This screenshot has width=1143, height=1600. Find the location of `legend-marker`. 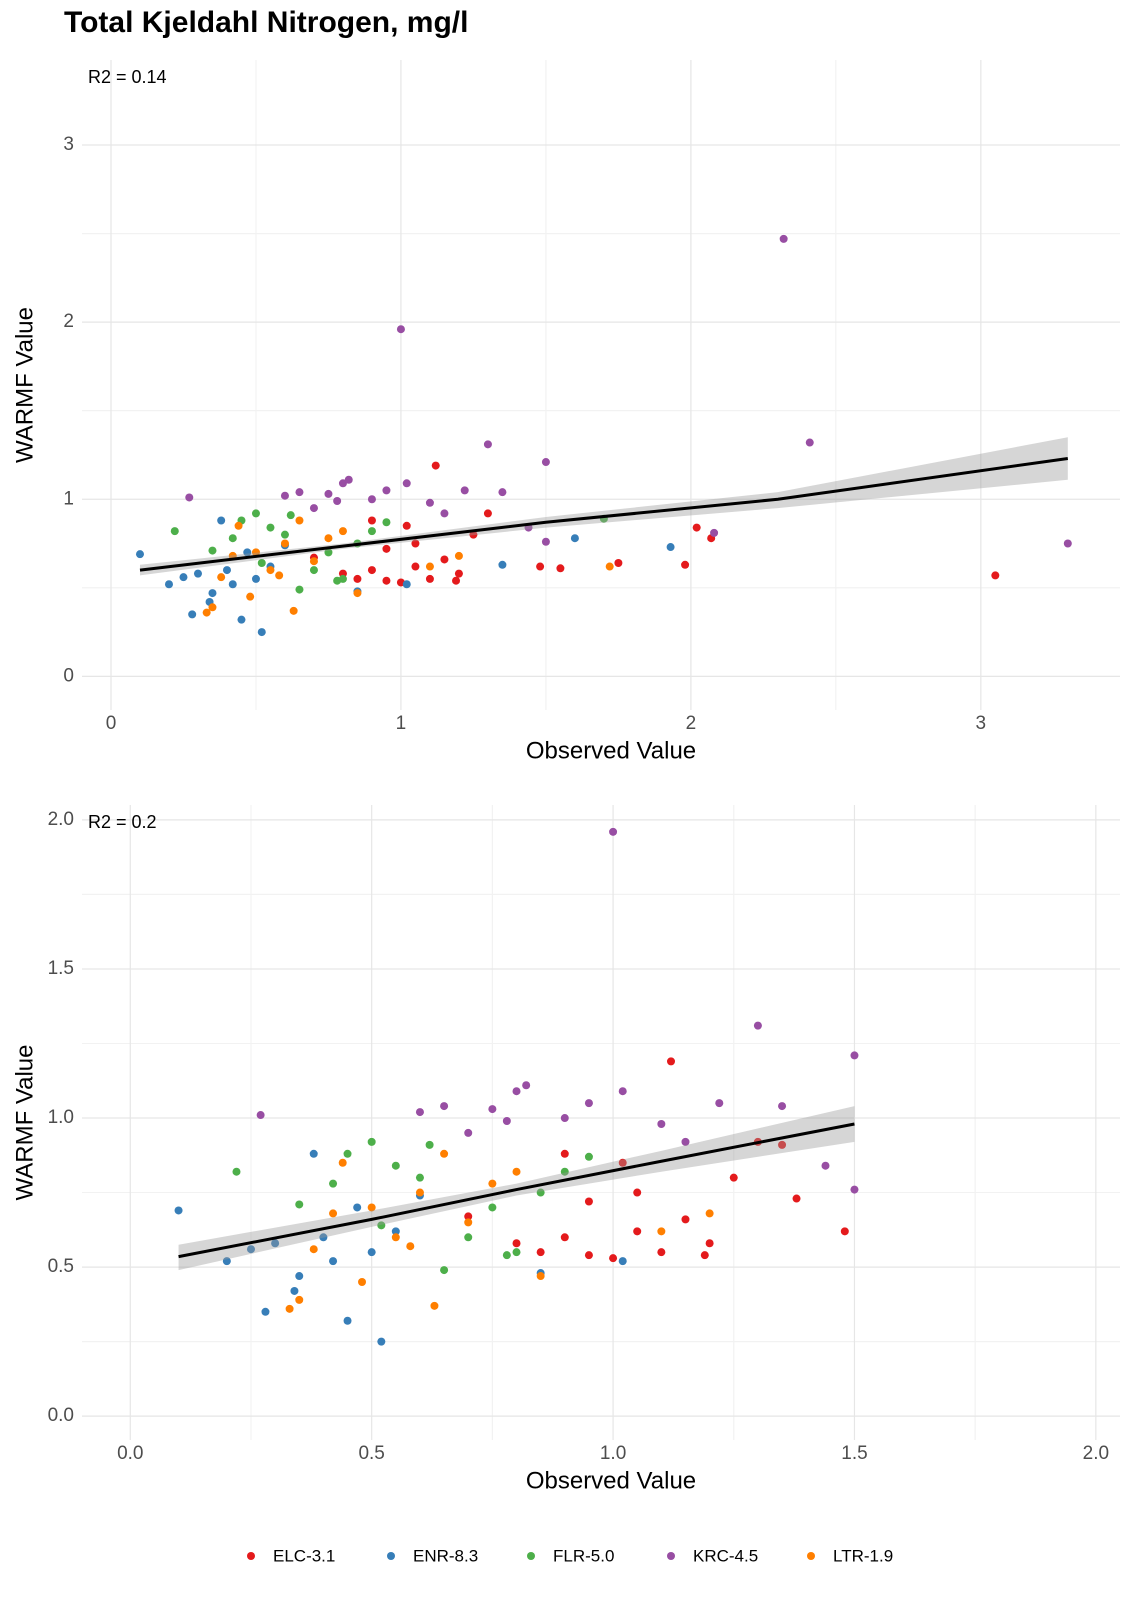

legend-marker is located at coordinates (251, 1556).